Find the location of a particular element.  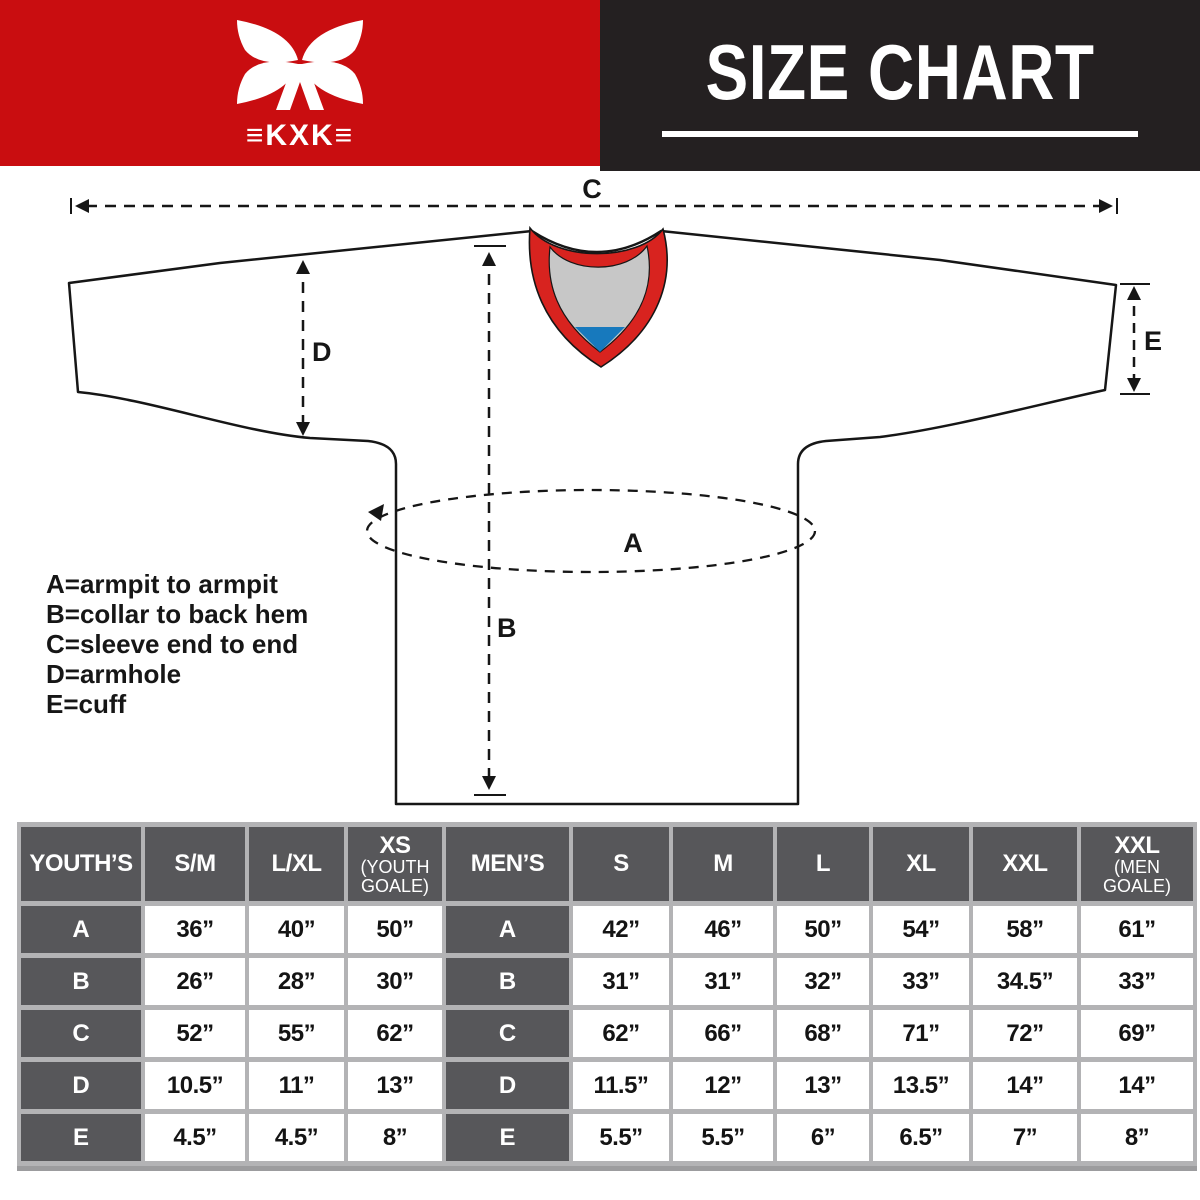

value-cell: 10.5” is located at coordinates (195, 1085).